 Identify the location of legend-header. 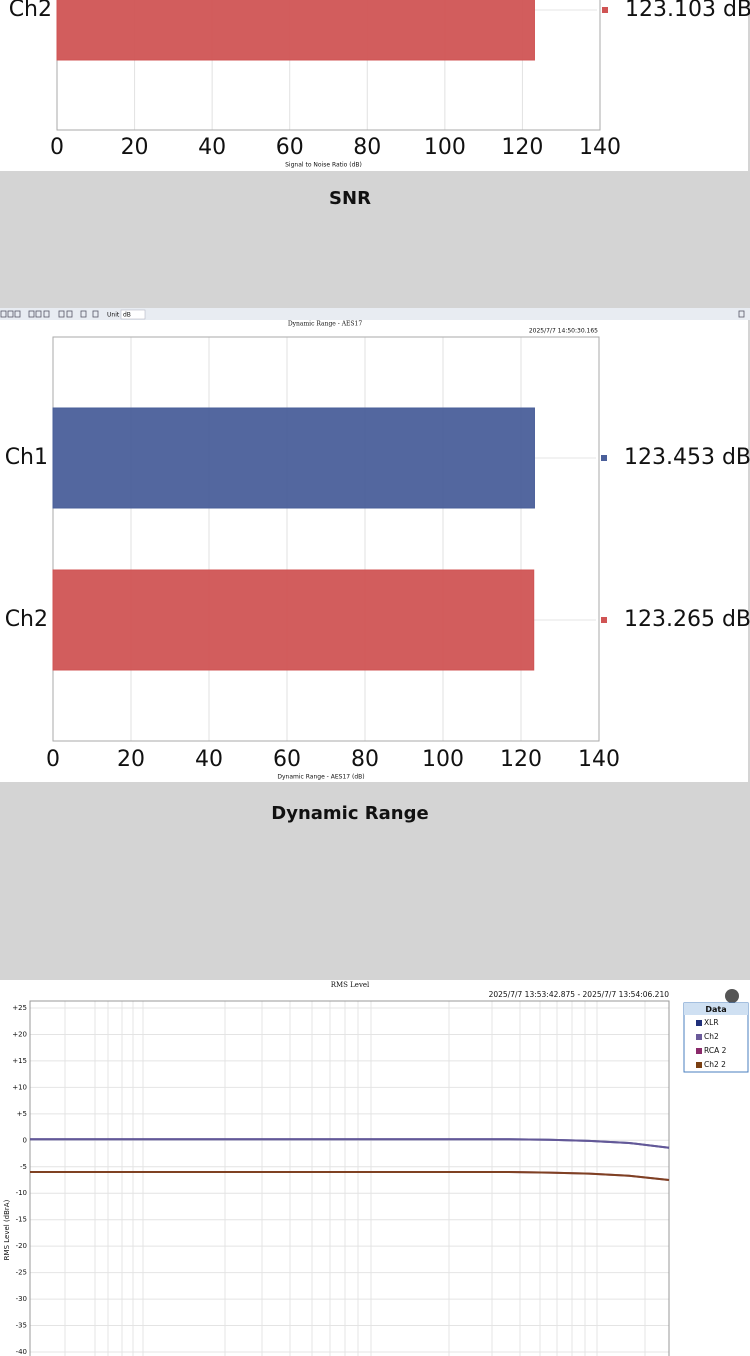
(716, 1009).